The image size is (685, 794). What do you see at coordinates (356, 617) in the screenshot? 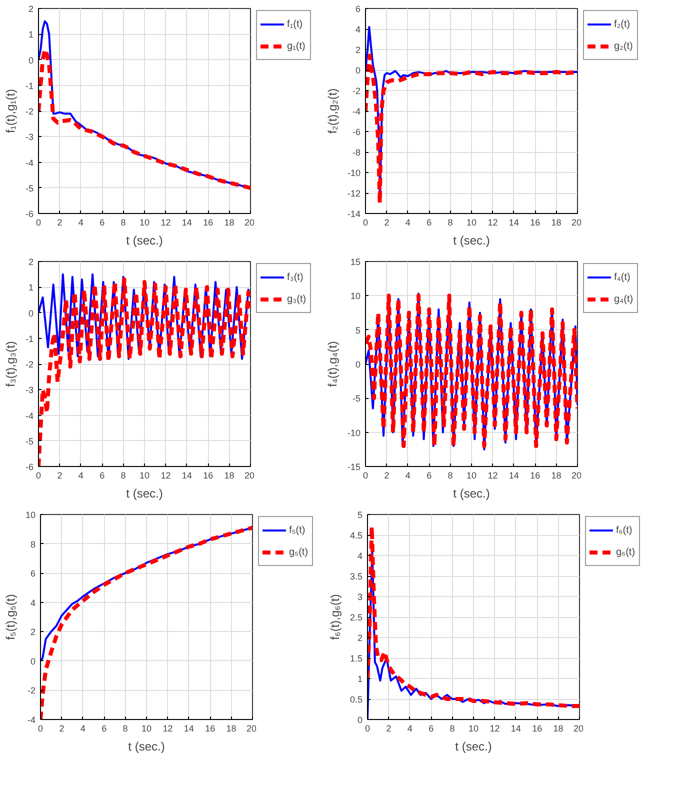
I see `y-tick-label: 2.5` at bounding box center [356, 617].